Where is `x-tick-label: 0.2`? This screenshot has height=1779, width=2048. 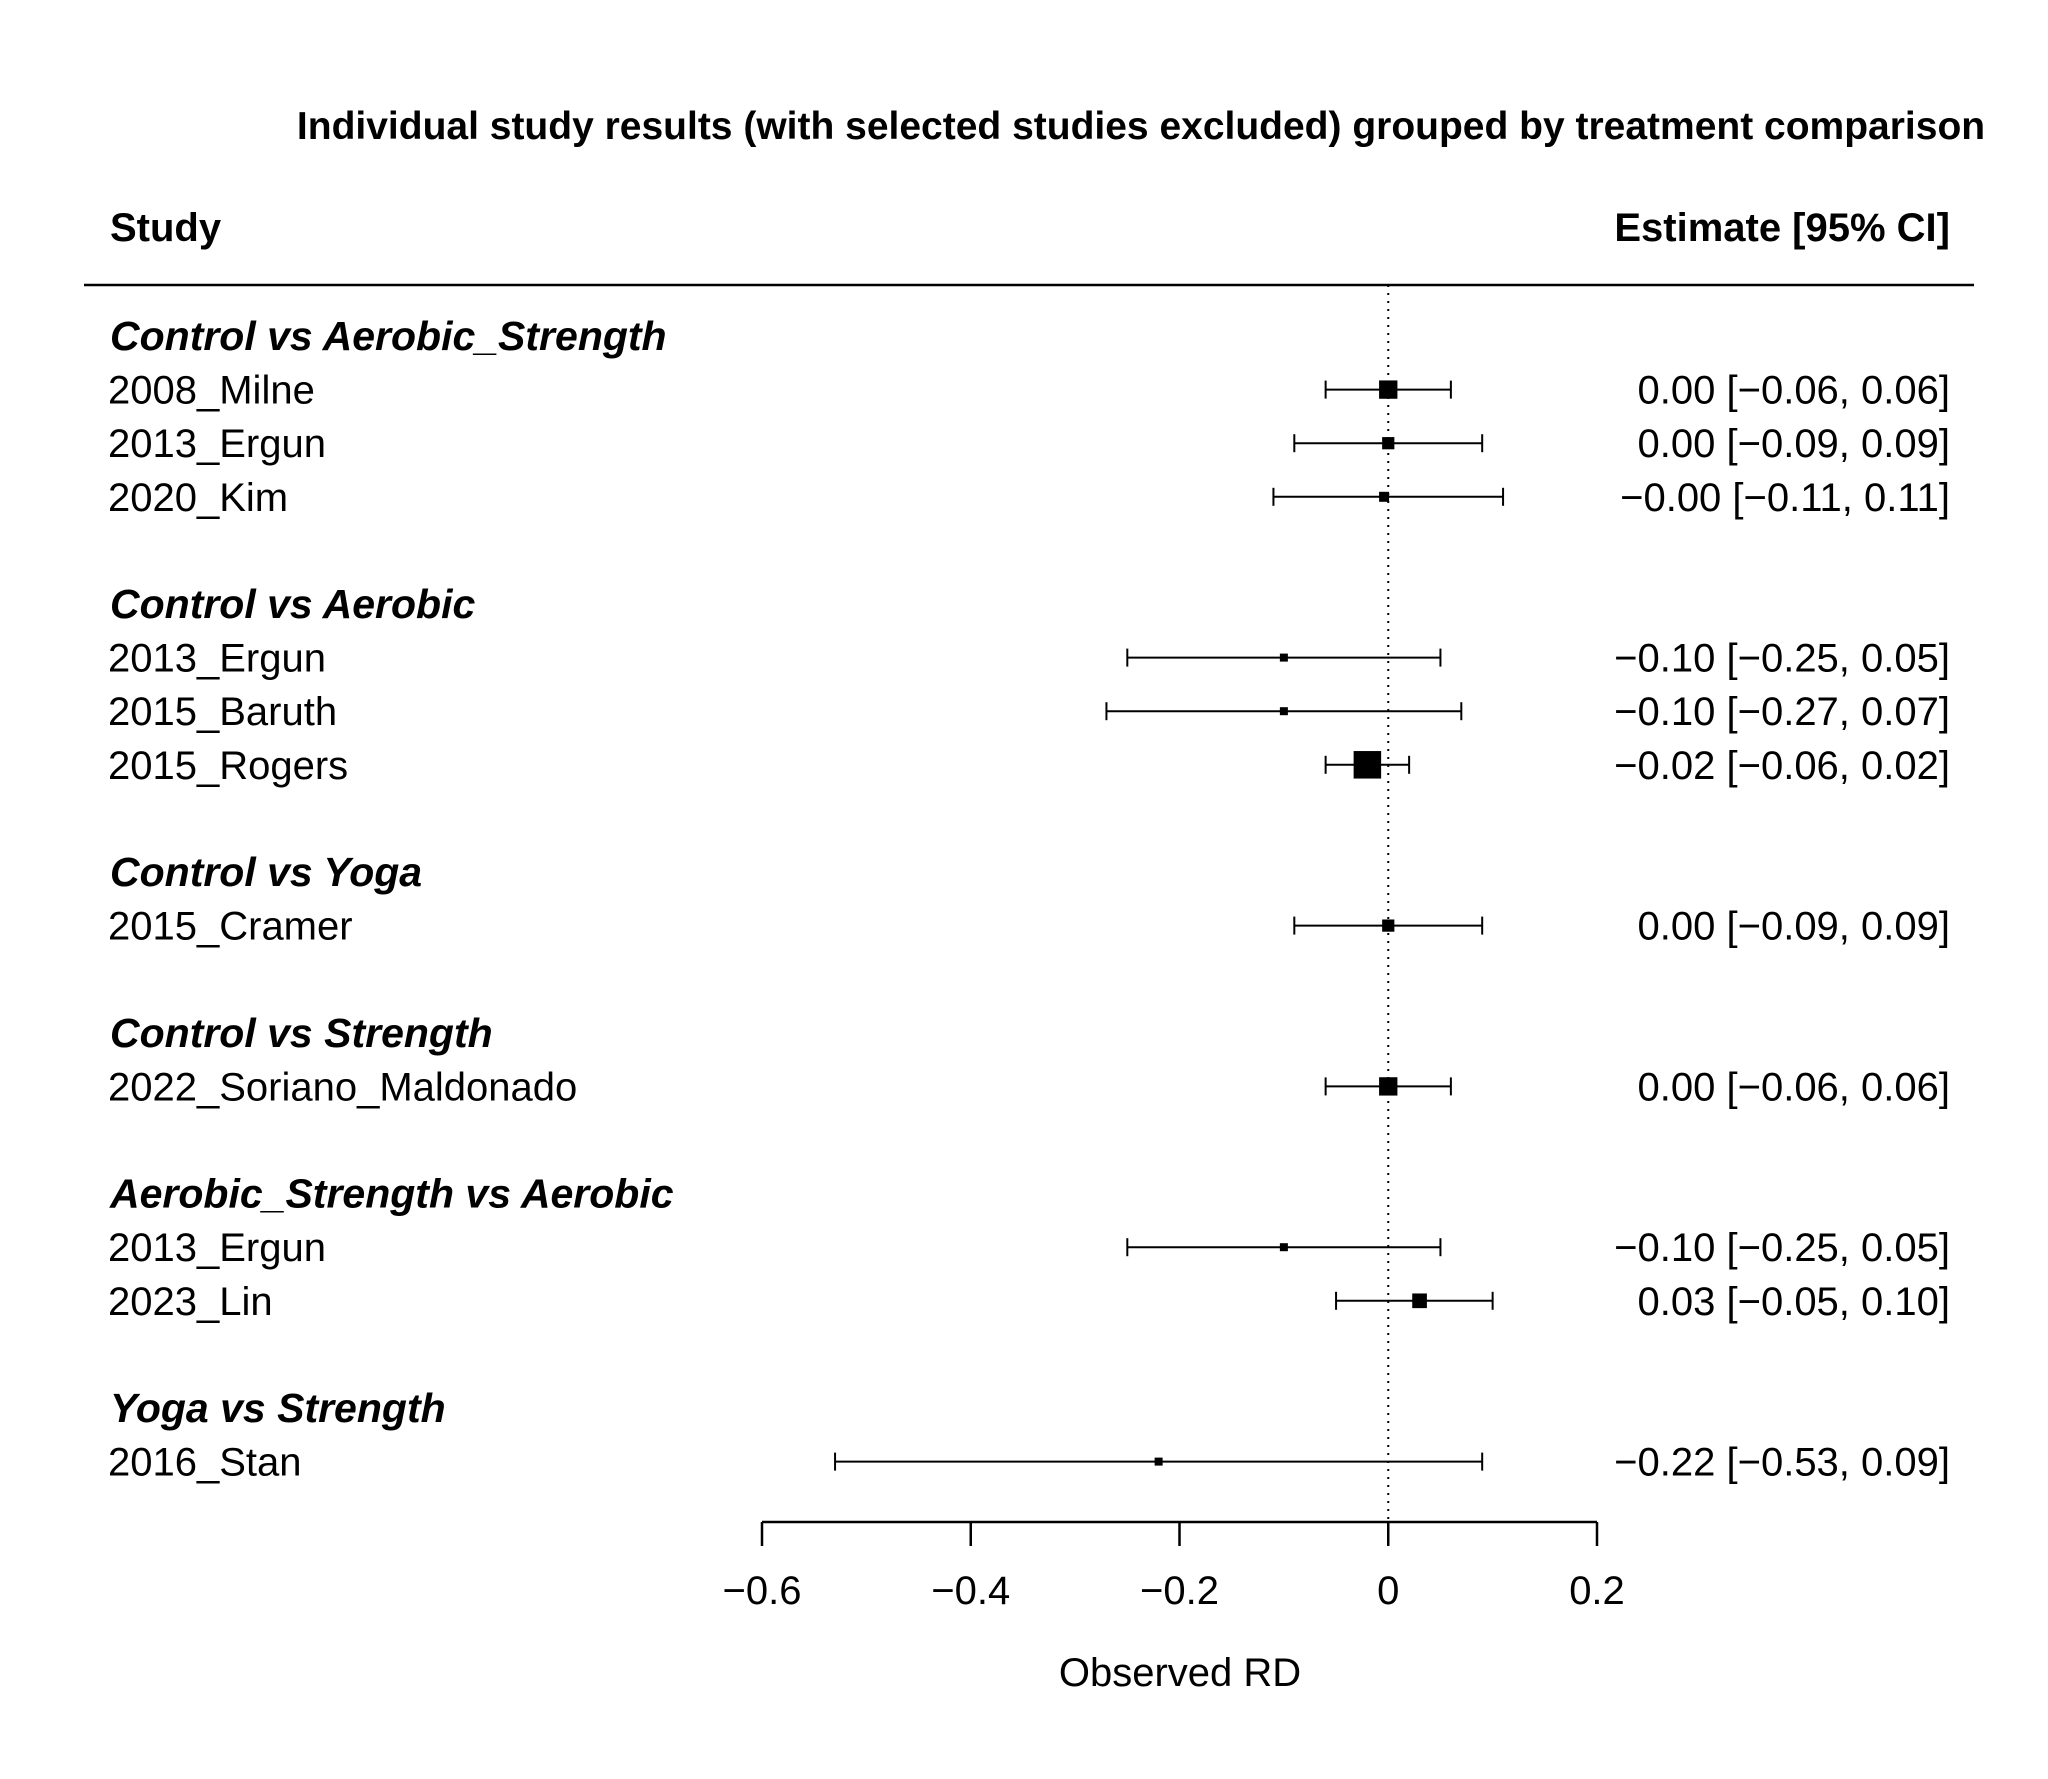 x-tick-label: 0.2 is located at coordinates (1597, 1591).